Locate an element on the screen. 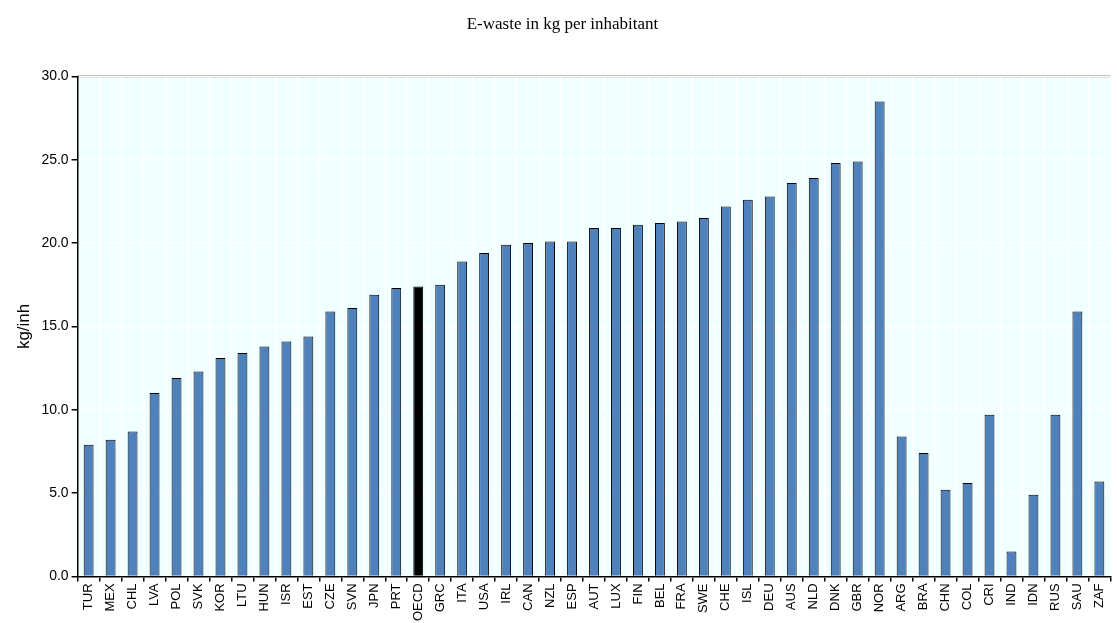 Image resolution: width=1117 pixels, height=623 pixels. x-tick-label: NOR is located at coordinates (879, 598).